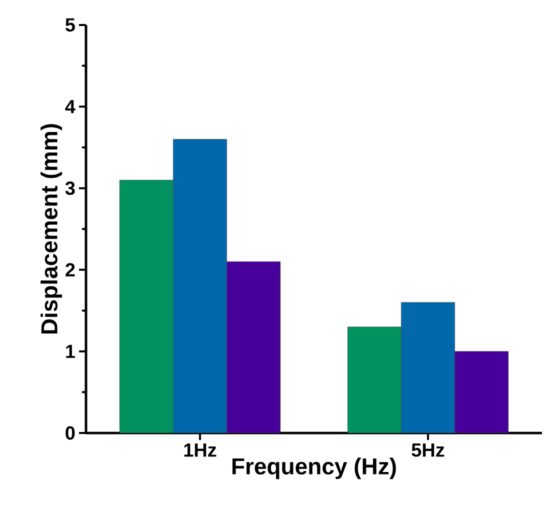 Image resolution: width=544 pixels, height=513 pixels. Describe the element at coordinates (428, 450) in the screenshot. I see `x-tick-label: 5Hz` at that location.